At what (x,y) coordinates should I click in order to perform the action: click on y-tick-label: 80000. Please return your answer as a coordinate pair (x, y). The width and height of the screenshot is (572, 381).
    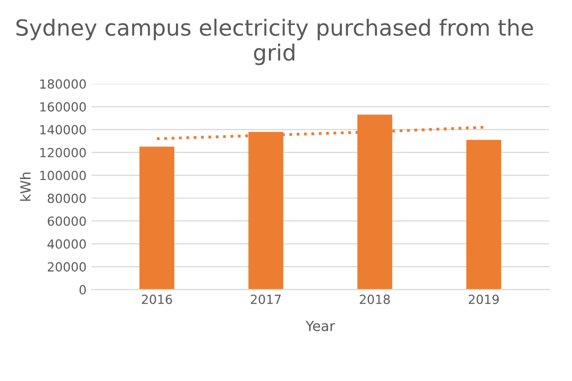
    Looking at the image, I should click on (67, 199).